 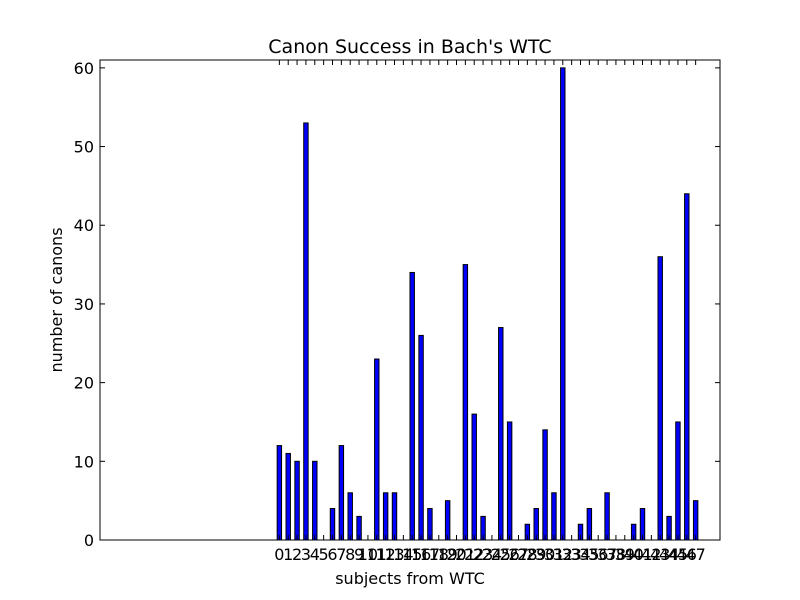 I want to click on x-tick-label: 20, so click(x=456, y=554).